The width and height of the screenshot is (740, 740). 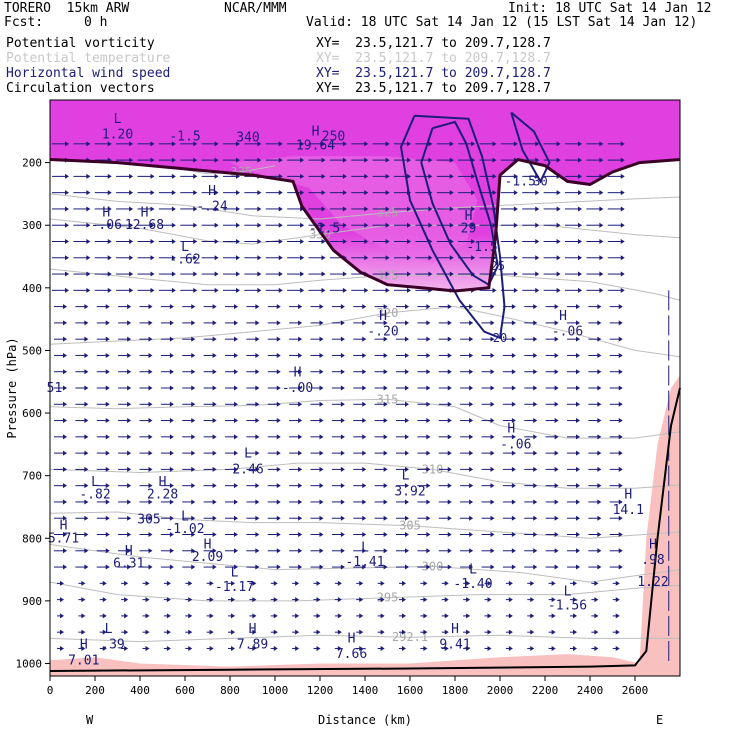 What do you see at coordinates (433, 469) in the screenshot?
I see `theta-contour-label: 310` at bounding box center [433, 469].